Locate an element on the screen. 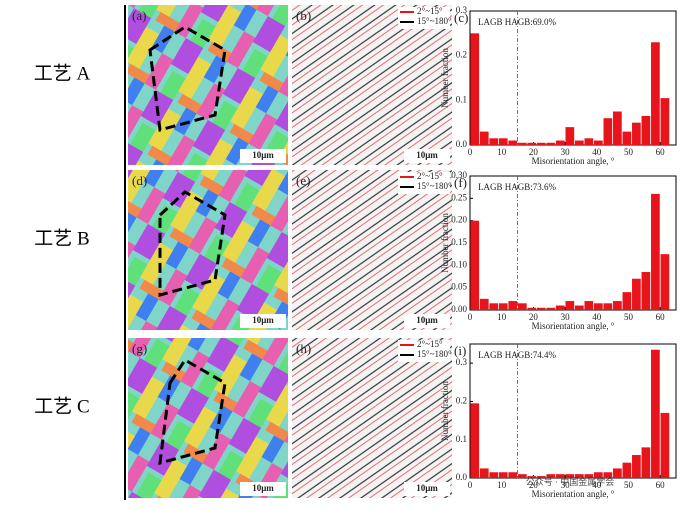 The height and width of the screenshot is (510, 685). panel-label: (i) is located at coordinates (460, 350).